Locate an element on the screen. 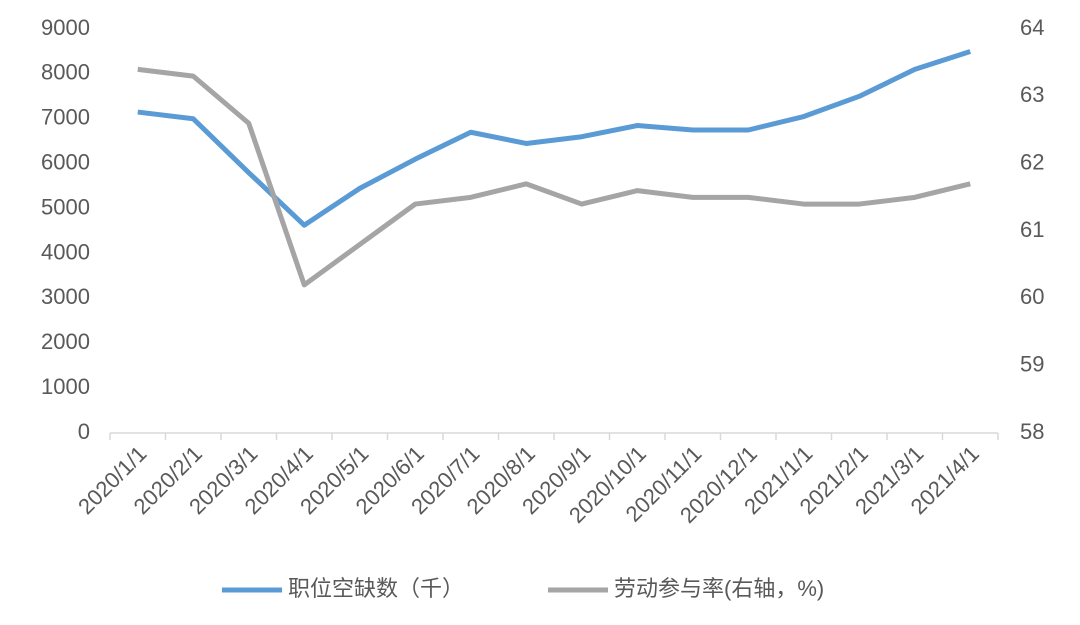 The width and height of the screenshot is (1080, 625). y-tick-label: 8000 is located at coordinates (65, 72).